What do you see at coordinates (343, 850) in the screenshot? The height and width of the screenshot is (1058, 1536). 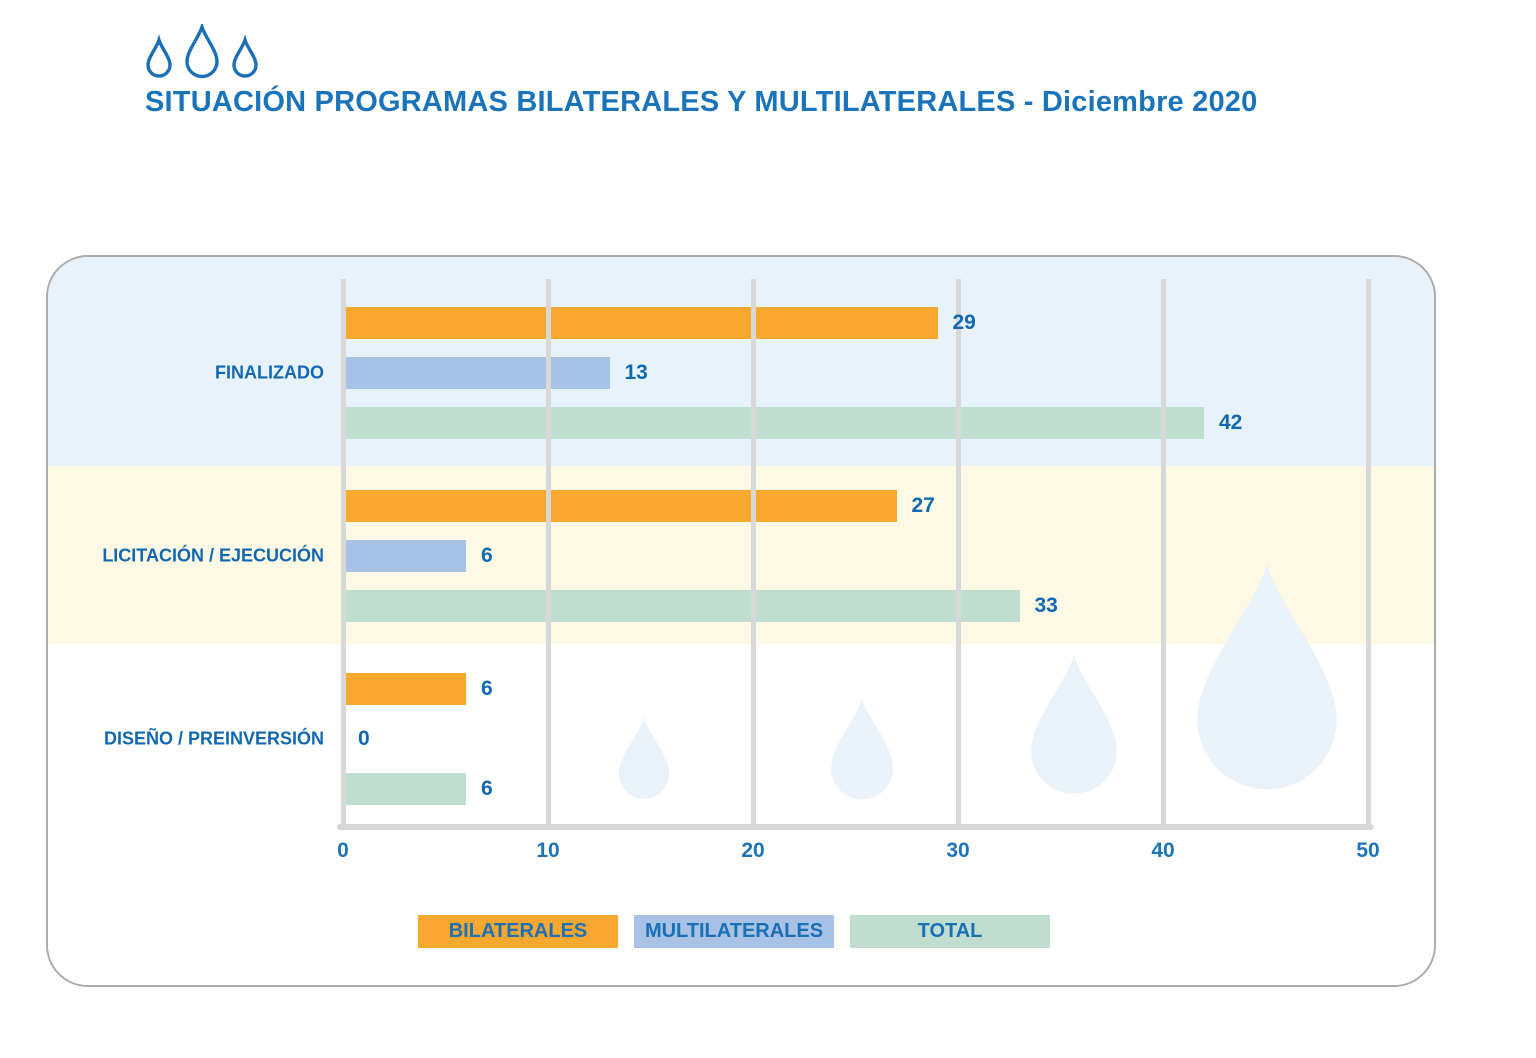 I see `x-axis-tick-label: 0` at bounding box center [343, 850].